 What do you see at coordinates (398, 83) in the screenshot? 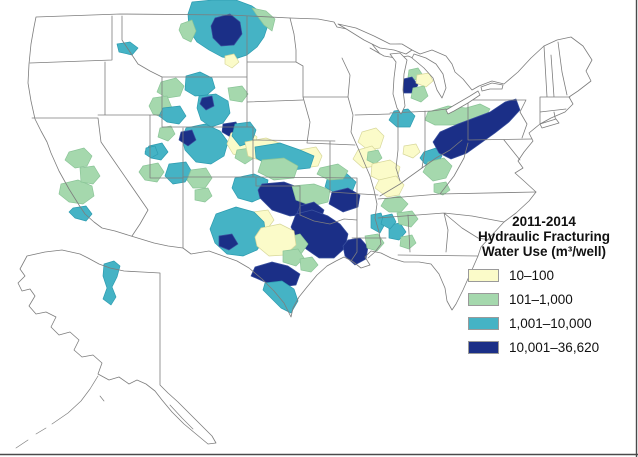
I see `lake-michigan` at bounding box center [398, 83].